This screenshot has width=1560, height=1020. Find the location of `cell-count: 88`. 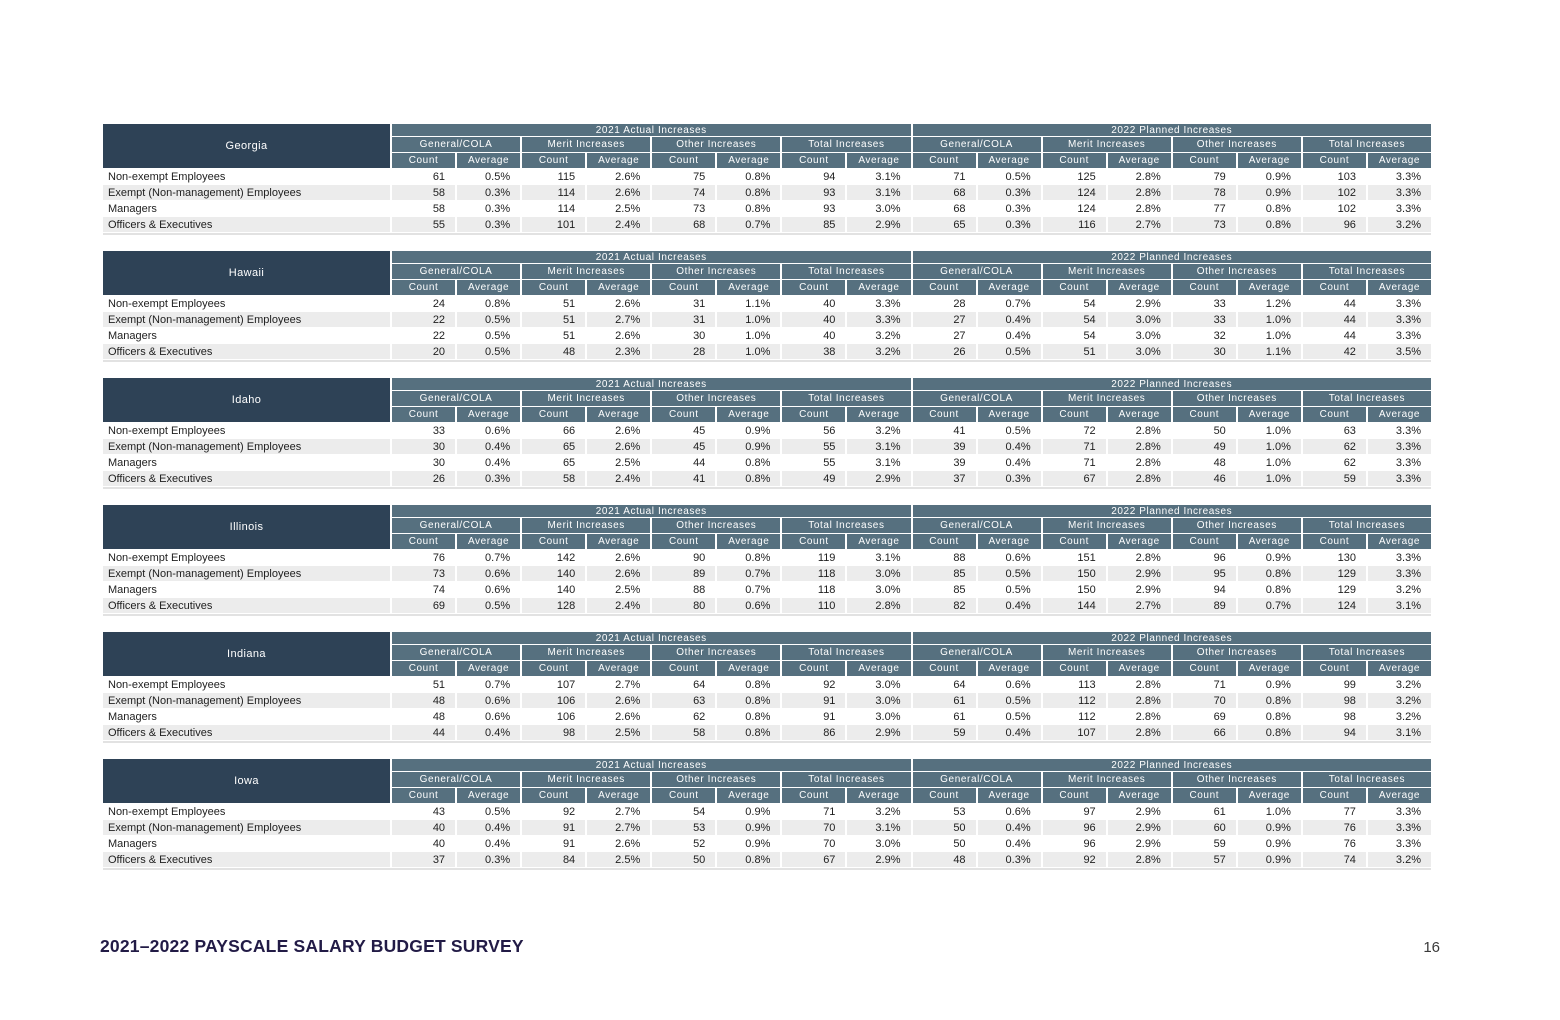

cell-count: 88 is located at coordinates (944, 557).